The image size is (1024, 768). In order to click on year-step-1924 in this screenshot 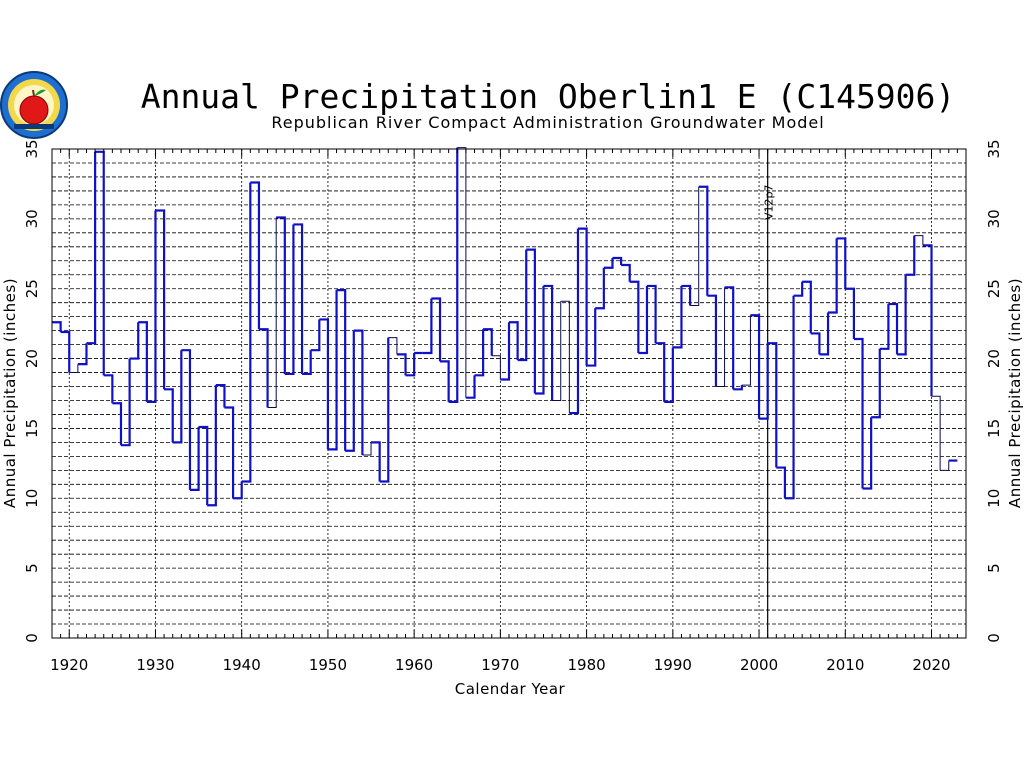, I will do `click(108, 389)`.